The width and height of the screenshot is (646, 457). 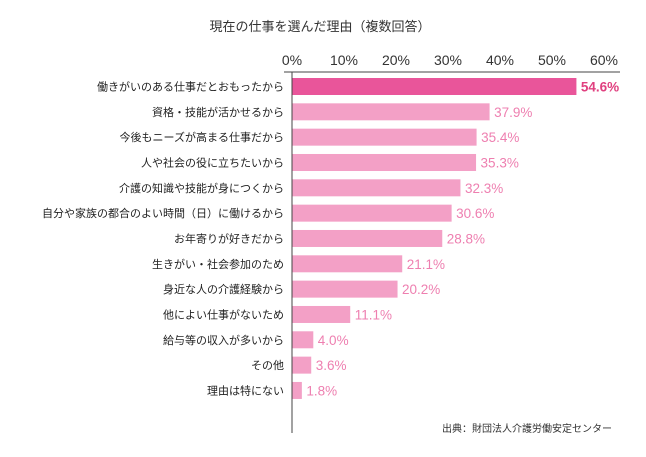 What do you see at coordinates (245, 390) in the screenshot?
I see `category-label: 理由は特にない` at bounding box center [245, 390].